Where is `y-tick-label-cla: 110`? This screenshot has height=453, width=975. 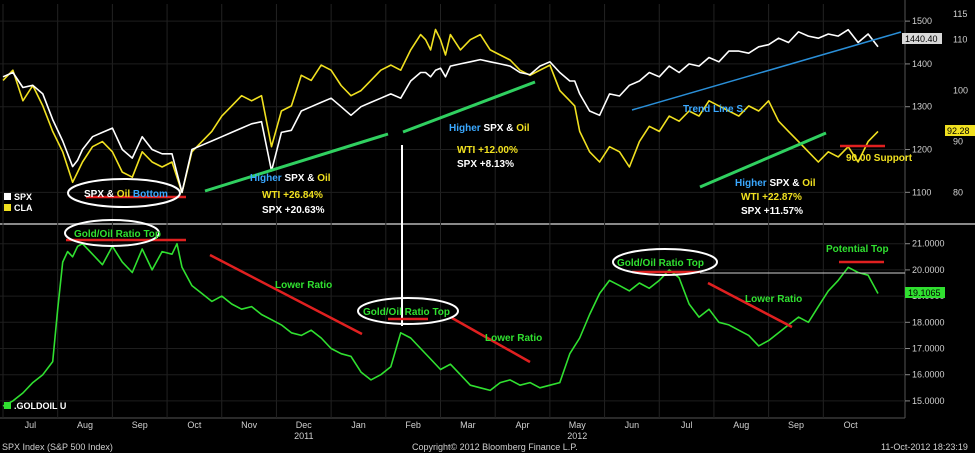 y-tick-label-cla: 110 is located at coordinates (960, 40).